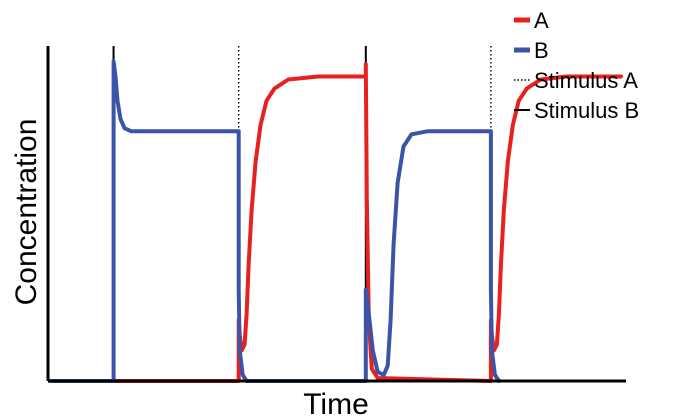 This screenshot has width=685, height=420. Describe the element at coordinates (531, 50) in the screenshot. I see `legend-item-2: B` at that location.